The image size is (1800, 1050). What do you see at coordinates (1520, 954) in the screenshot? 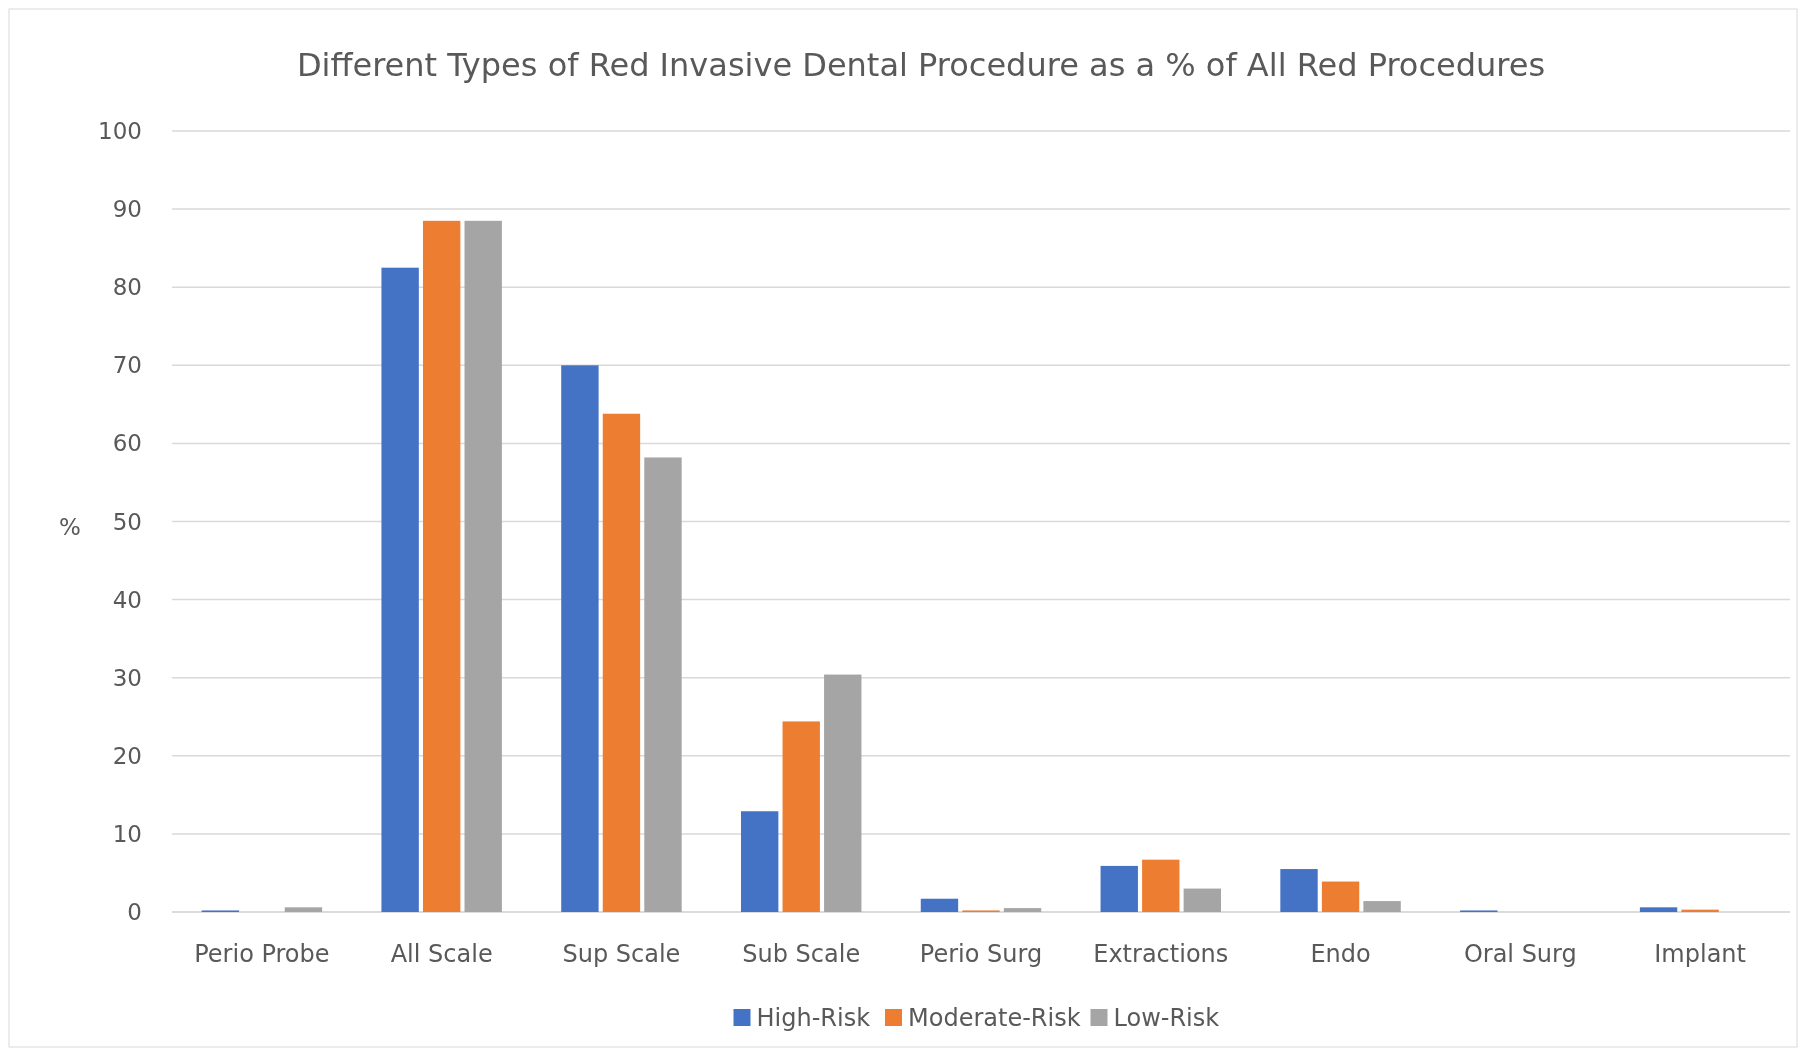
I see `x-tick-label: Oral Surg` at bounding box center [1520, 954].